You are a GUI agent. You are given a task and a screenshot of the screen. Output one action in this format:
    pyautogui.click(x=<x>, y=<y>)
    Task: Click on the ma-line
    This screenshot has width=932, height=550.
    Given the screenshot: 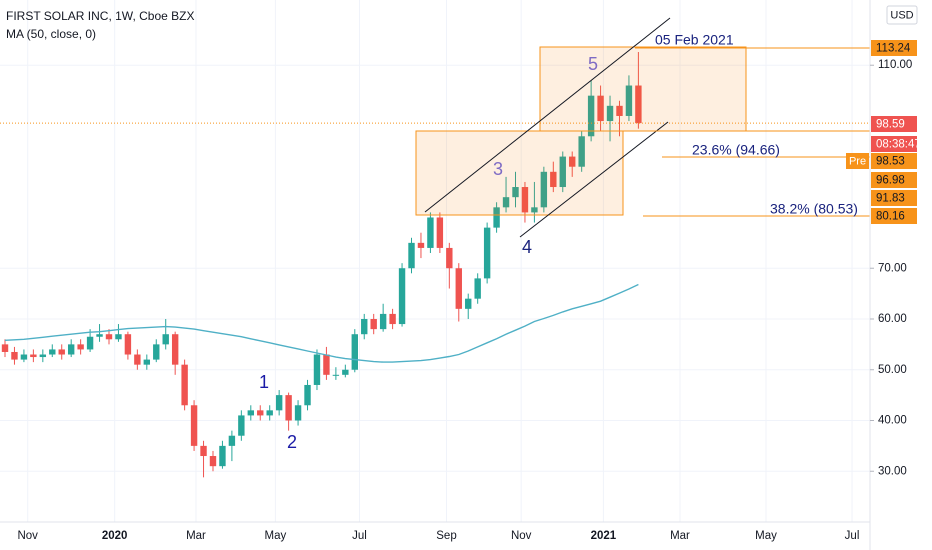 What is the action you would take?
    pyautogui.click(x=321, y=323)
    